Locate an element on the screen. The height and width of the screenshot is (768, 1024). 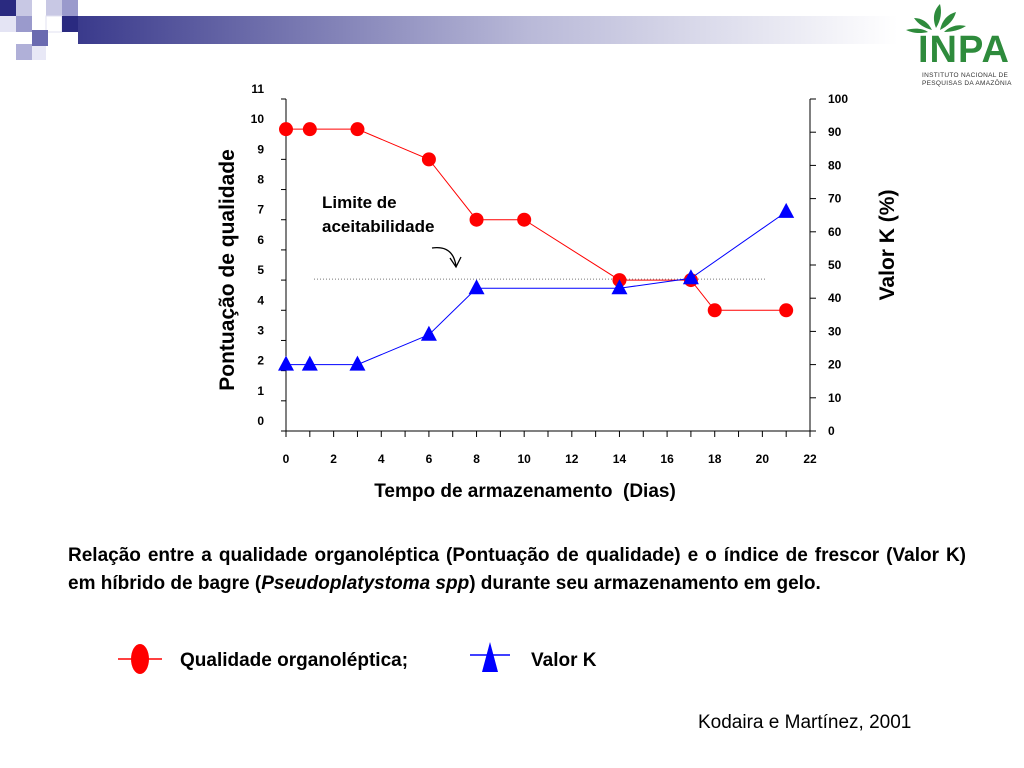
y-left-tick-label: 4 is located at coordinates (260, 300).